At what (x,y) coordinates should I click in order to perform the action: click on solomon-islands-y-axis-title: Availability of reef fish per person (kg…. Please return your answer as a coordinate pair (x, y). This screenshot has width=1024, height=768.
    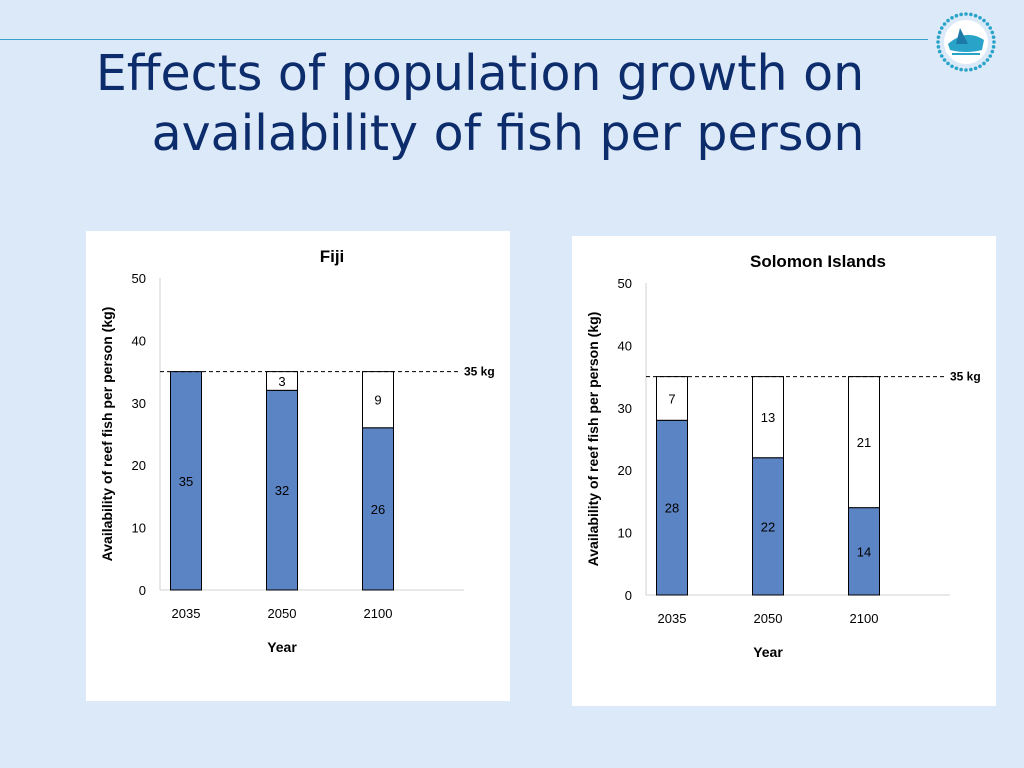
    Looking at the image, I should click on (593, 439).